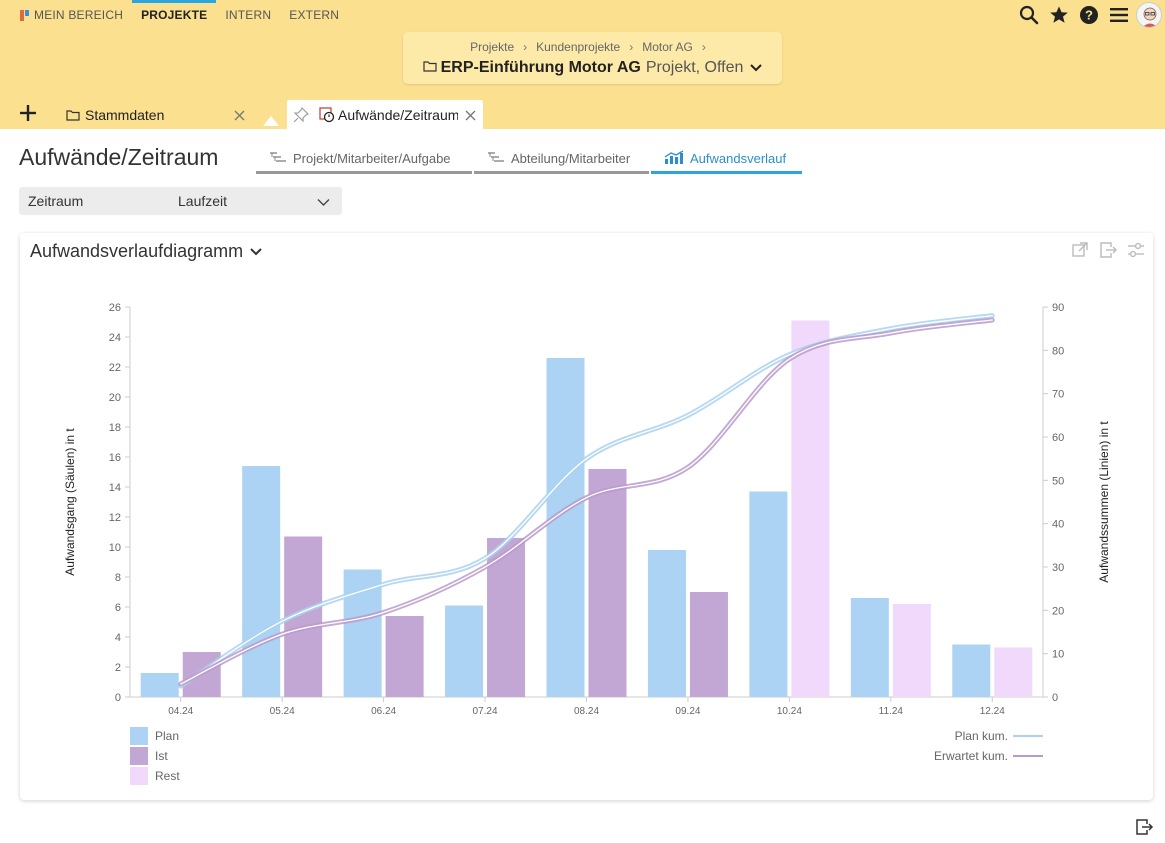 The width and height of the screenshot is (1165, 843). Describe the element at coordinates (118, 578) in the screenshot. I see `y-tick-label: 8` at that location.